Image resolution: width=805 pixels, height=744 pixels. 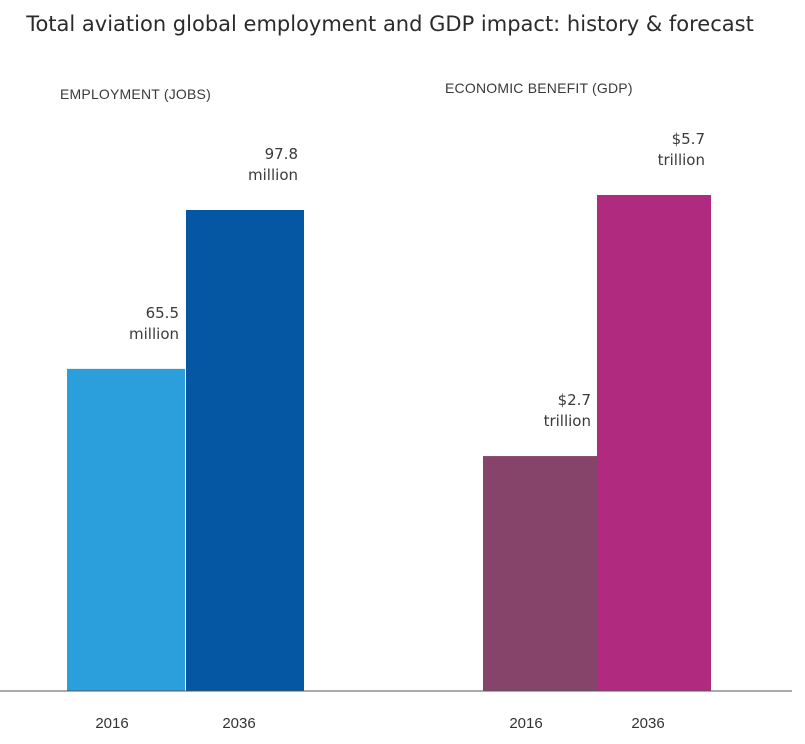 What do you see at coordinates (273, 175) in the screenshot?
I see `data-label-unit-employment-2036: million` at bounding box center [273, 175].